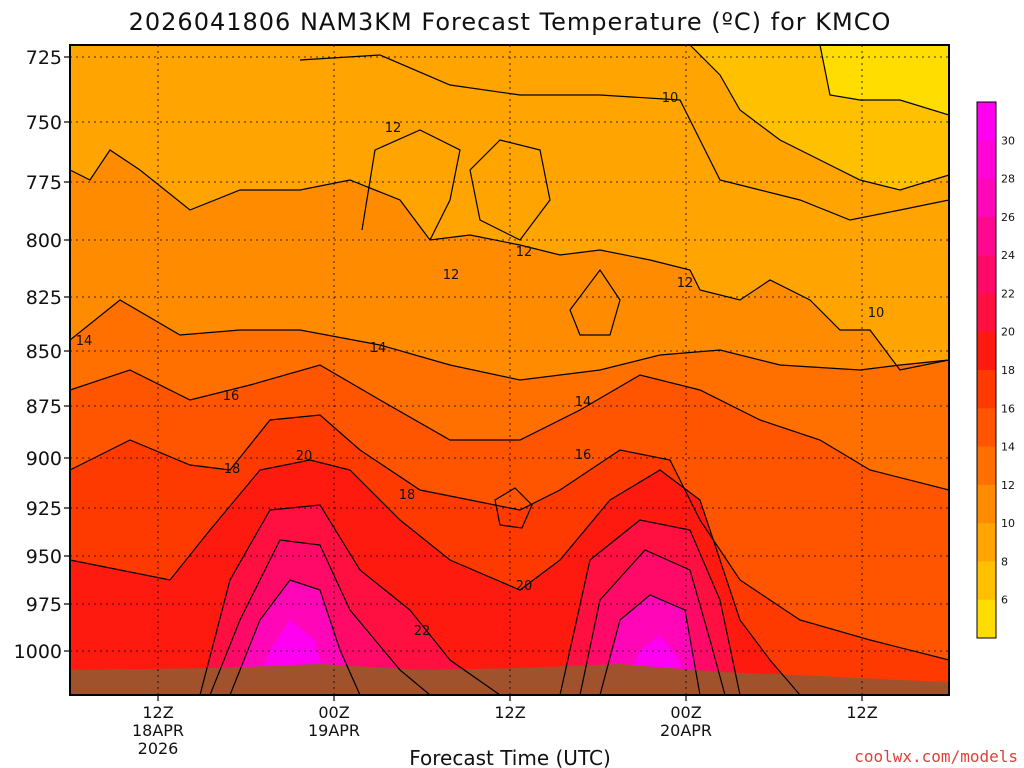 This screenshot has width=1024, height=768. I want to click on y-tick-label-775: 775, so click(44, 183).